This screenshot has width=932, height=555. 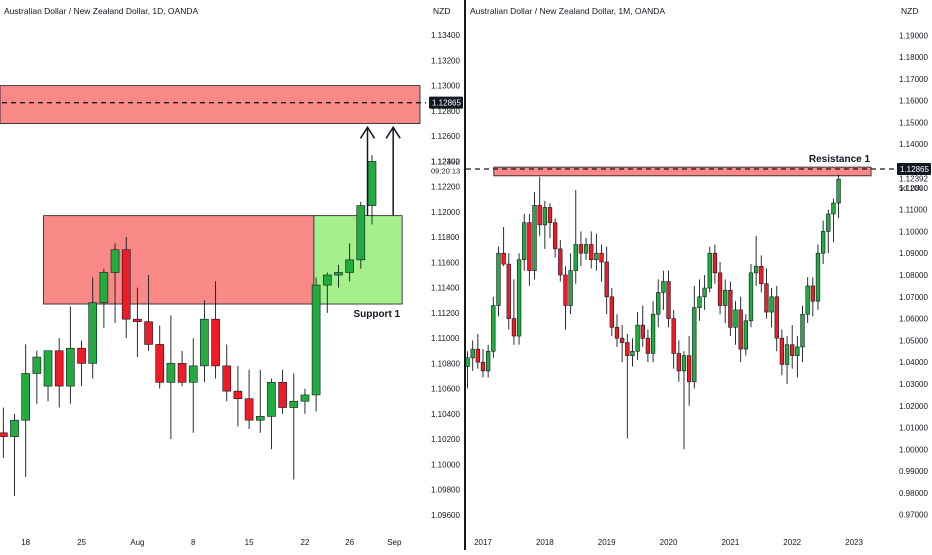 I want to click on support-zone, so click(x=179, y=260).